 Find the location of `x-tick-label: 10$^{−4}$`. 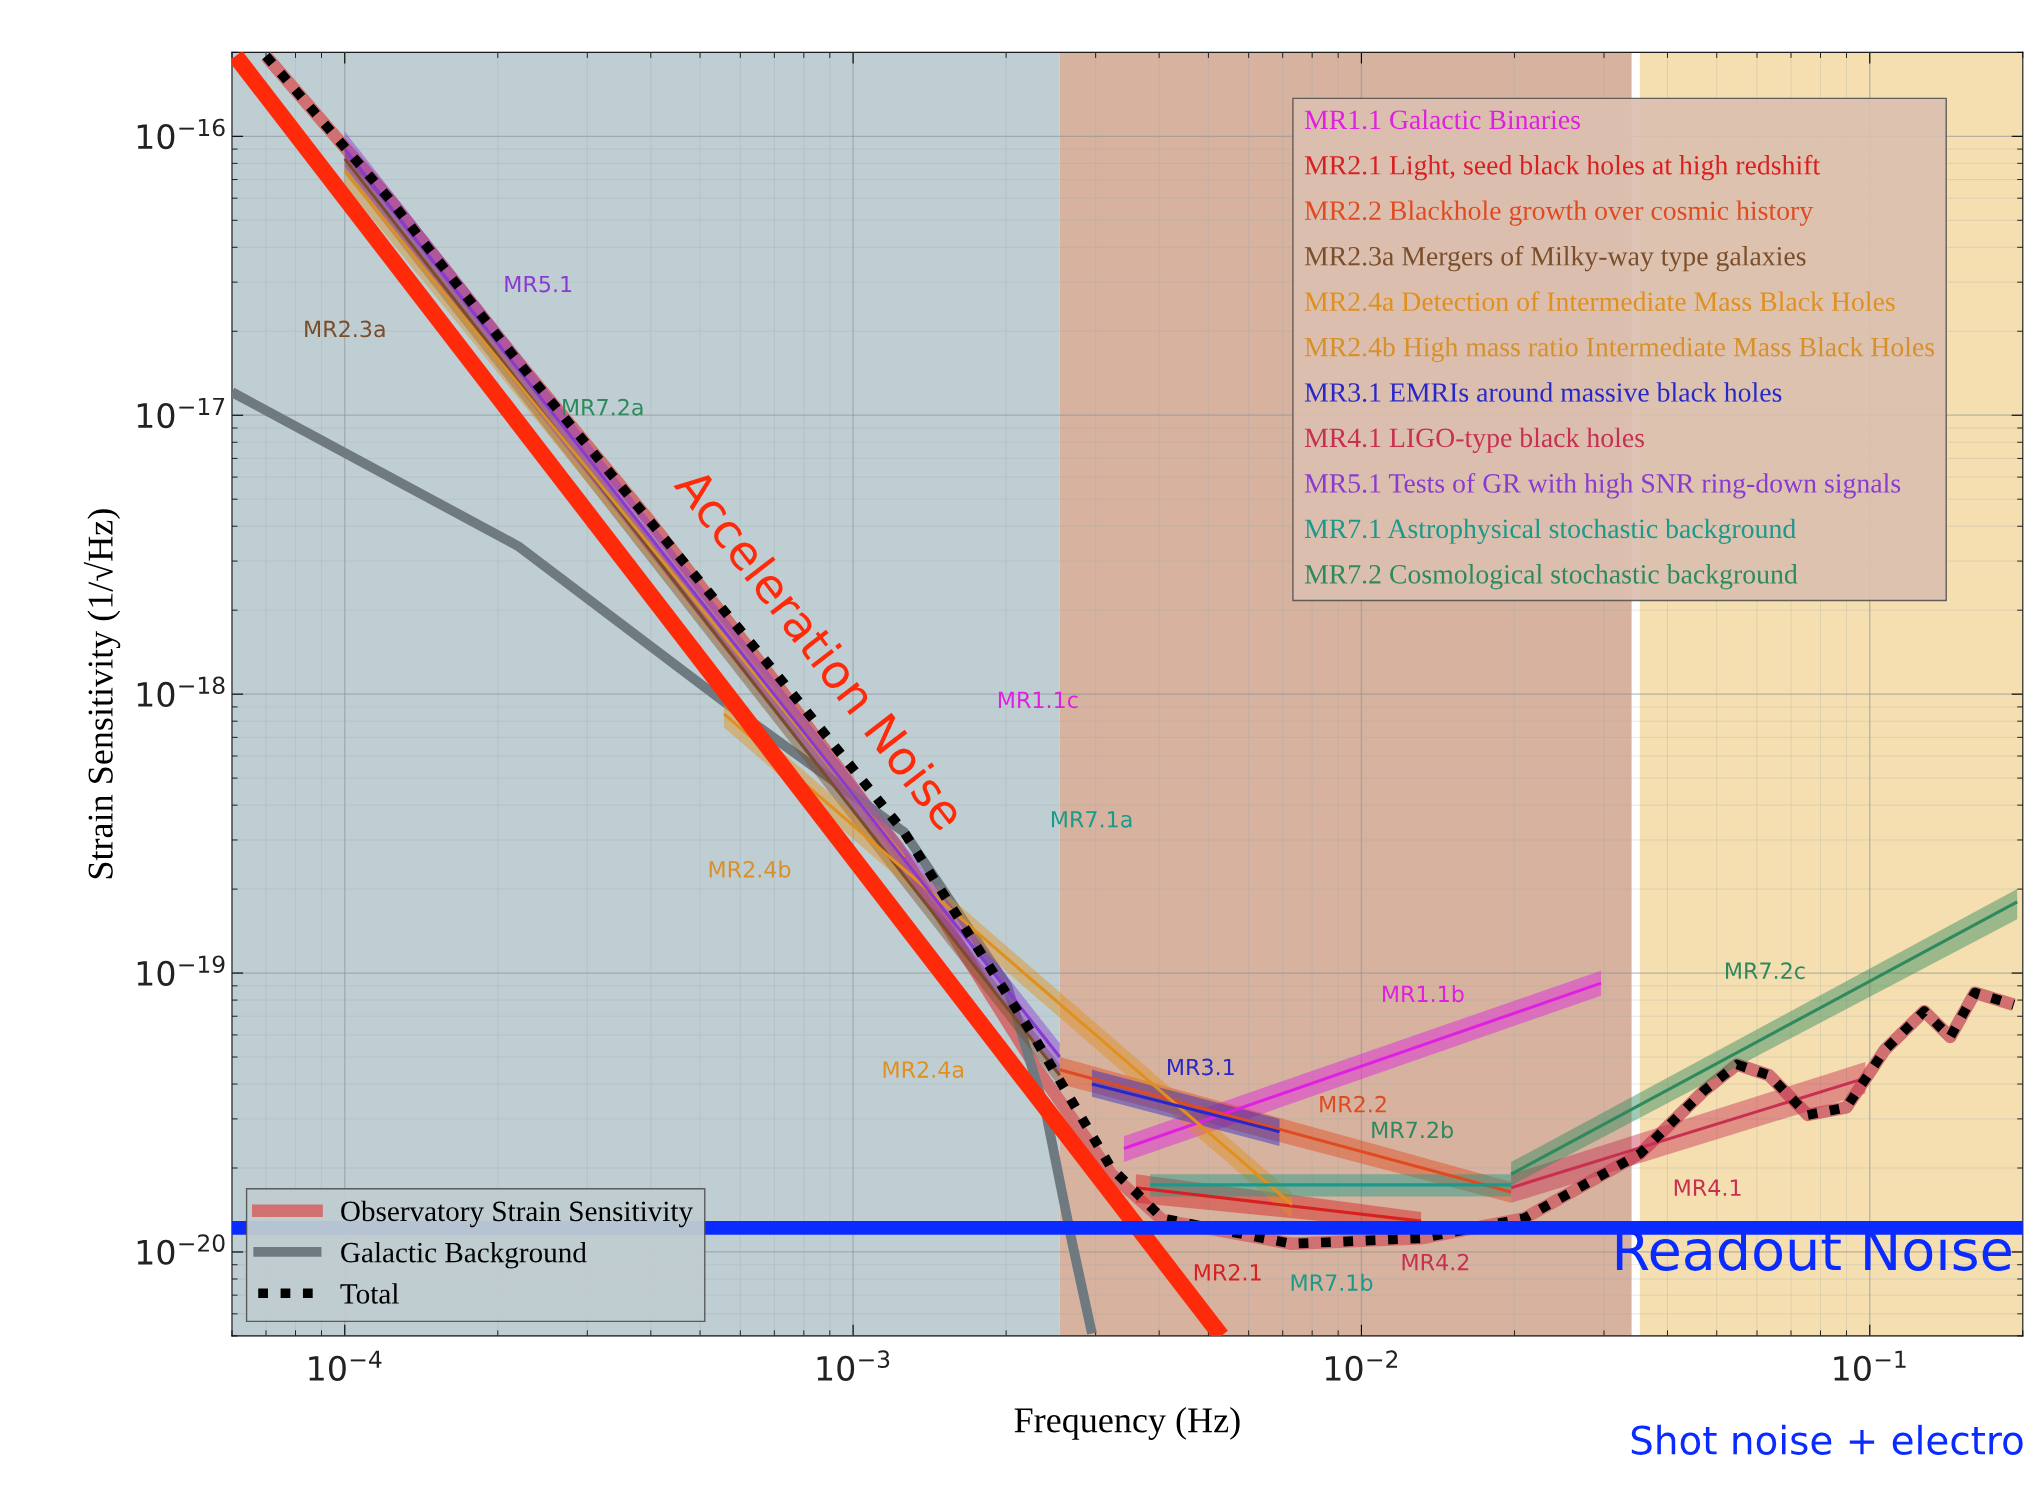

x-tick-label: 10$^{−4}$ is located at coordinates (345, 1365).